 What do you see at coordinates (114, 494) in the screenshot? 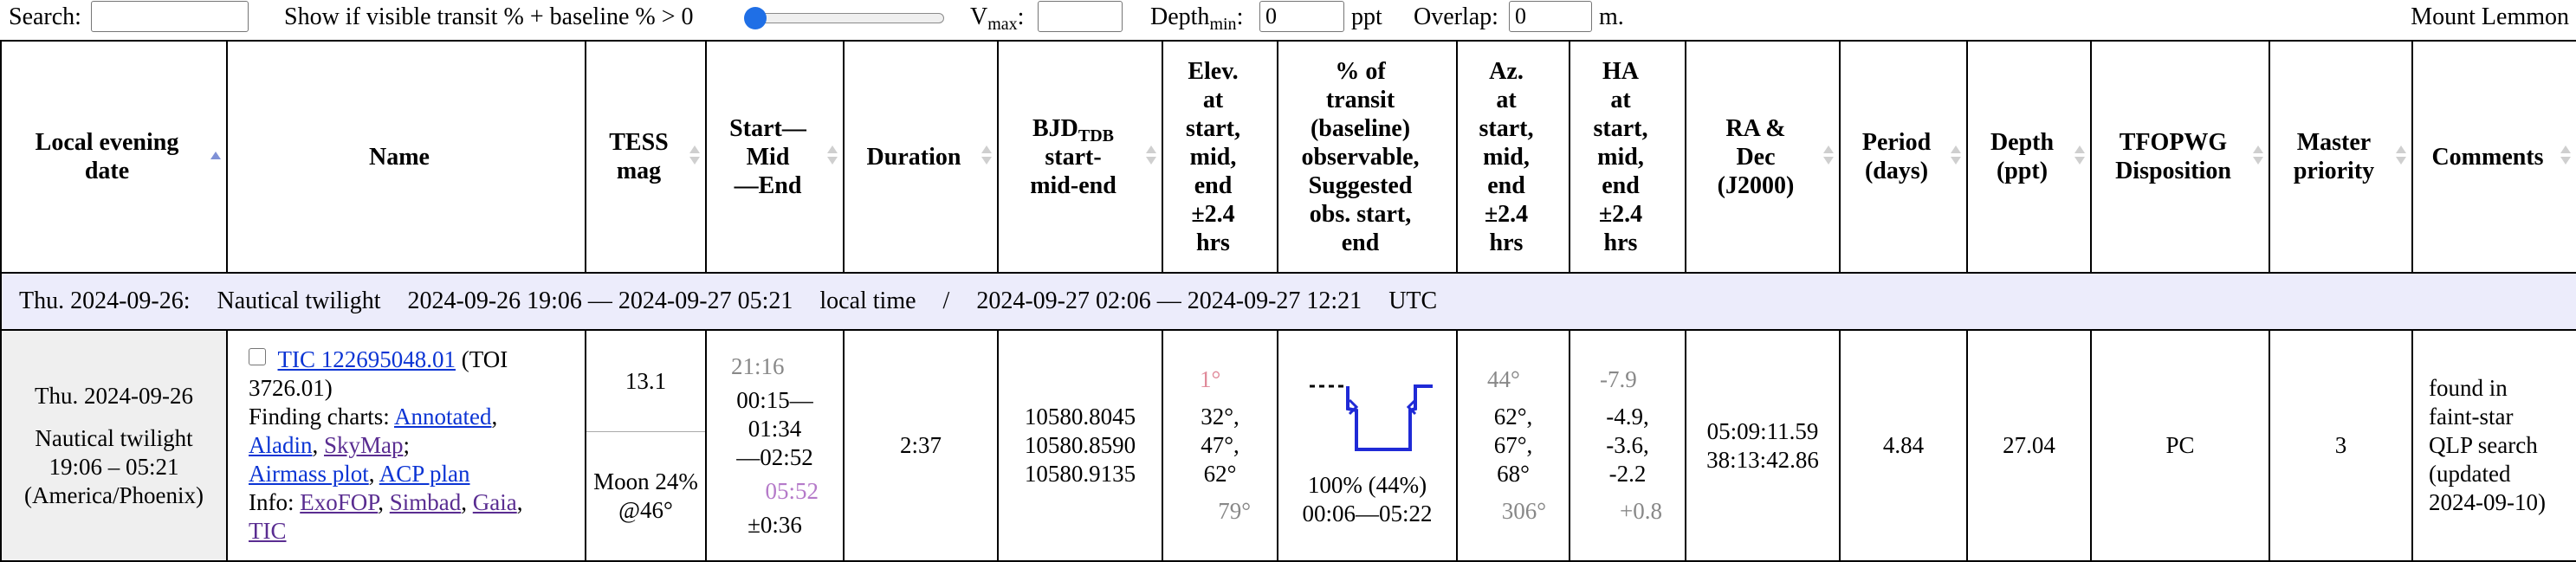
I see `row-timezone: (America/Phoenix)` at bounding box center [114, 494].